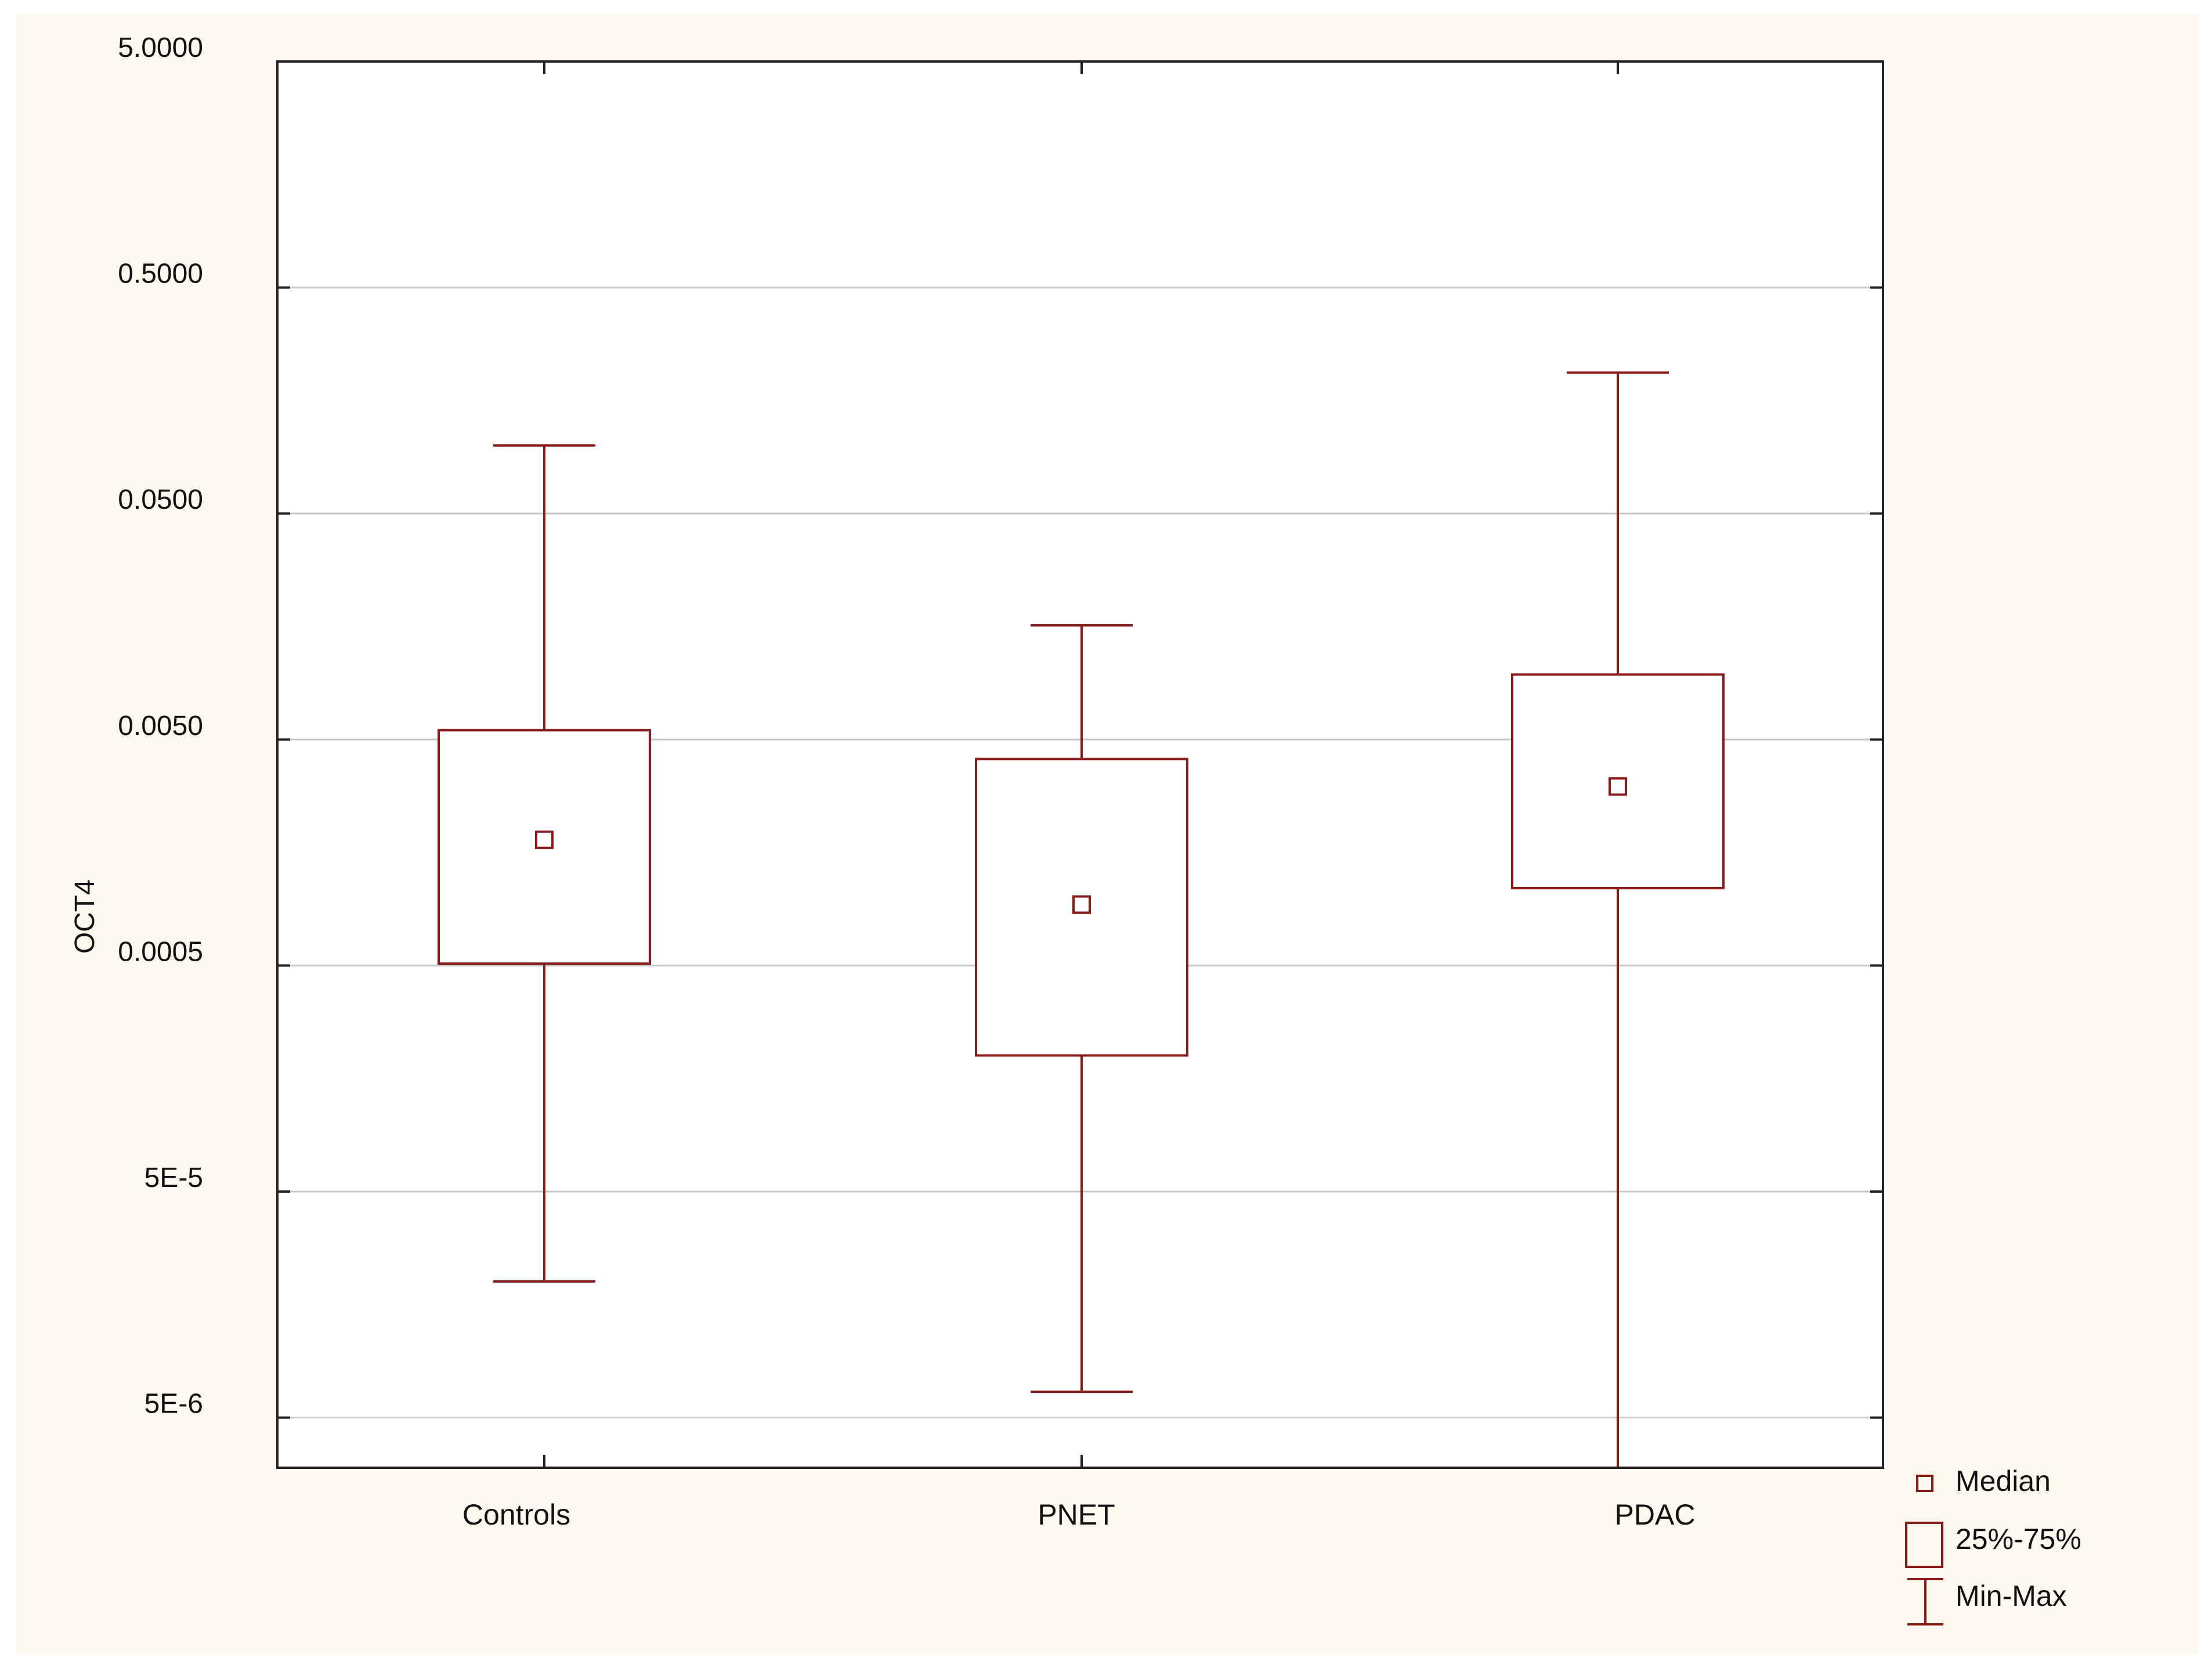 This screenshot has width=2212, height=1669. What do you see at coordinates (1081, 1008) in the screenshot?
I see `box-pnet` at bounding box center [1081, 1008].